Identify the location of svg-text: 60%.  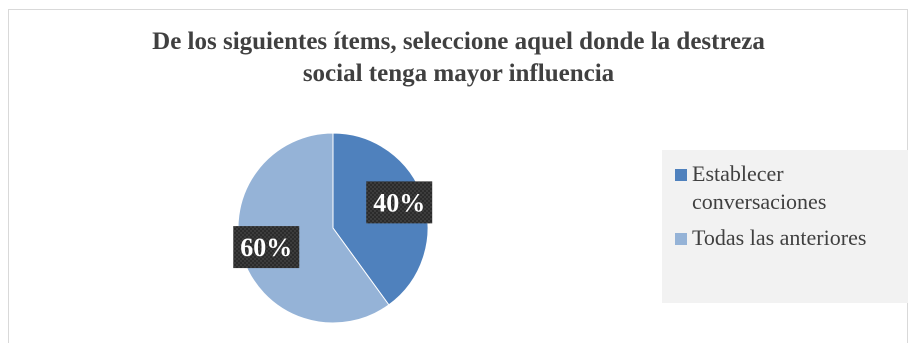
(266, 247).